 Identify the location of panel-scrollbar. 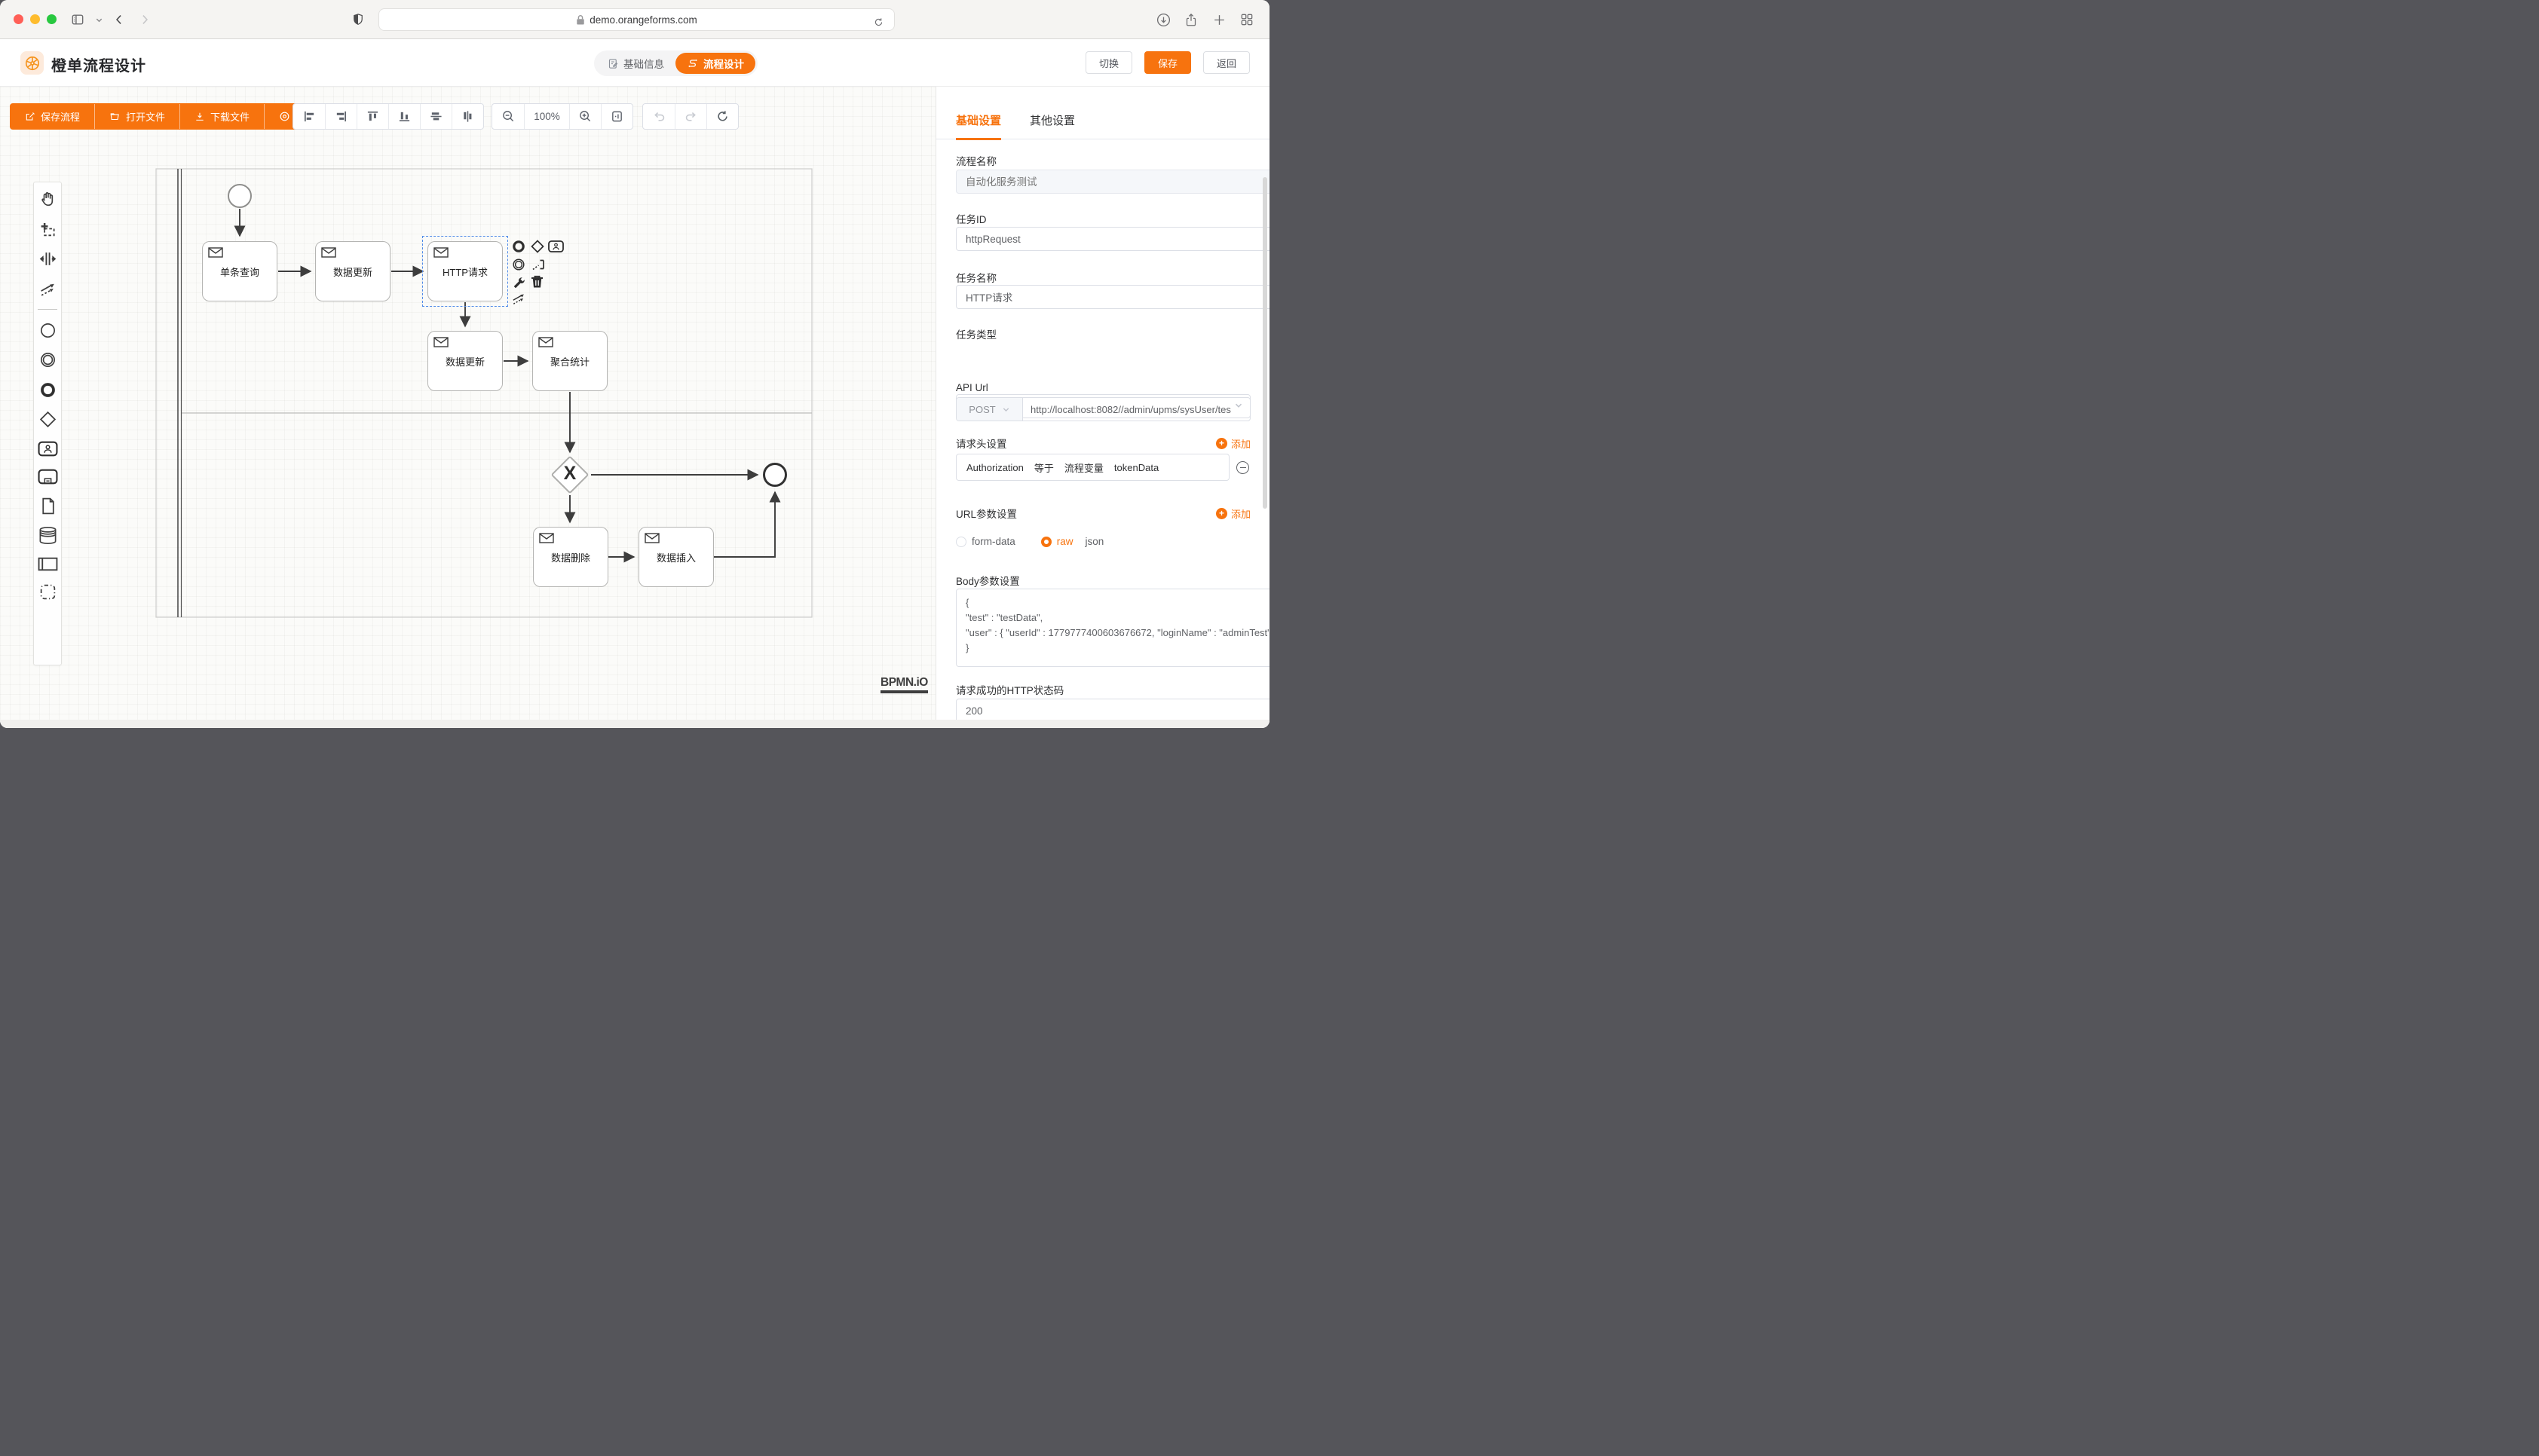
(1265, 343).